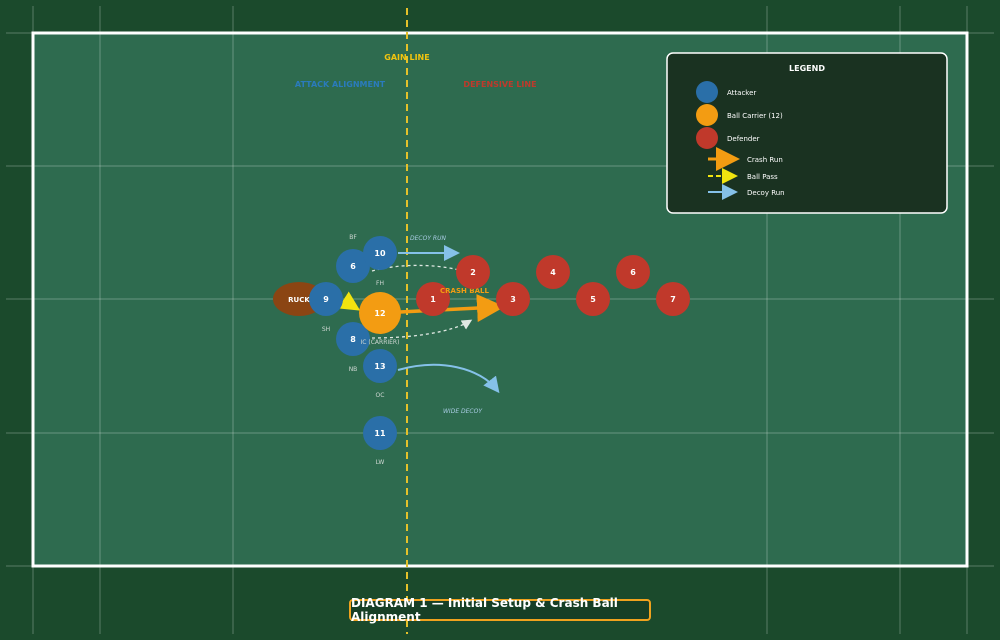 The image size is (1000, 640). I want to click on attacker-9: 9 SH, so click(326, 307).